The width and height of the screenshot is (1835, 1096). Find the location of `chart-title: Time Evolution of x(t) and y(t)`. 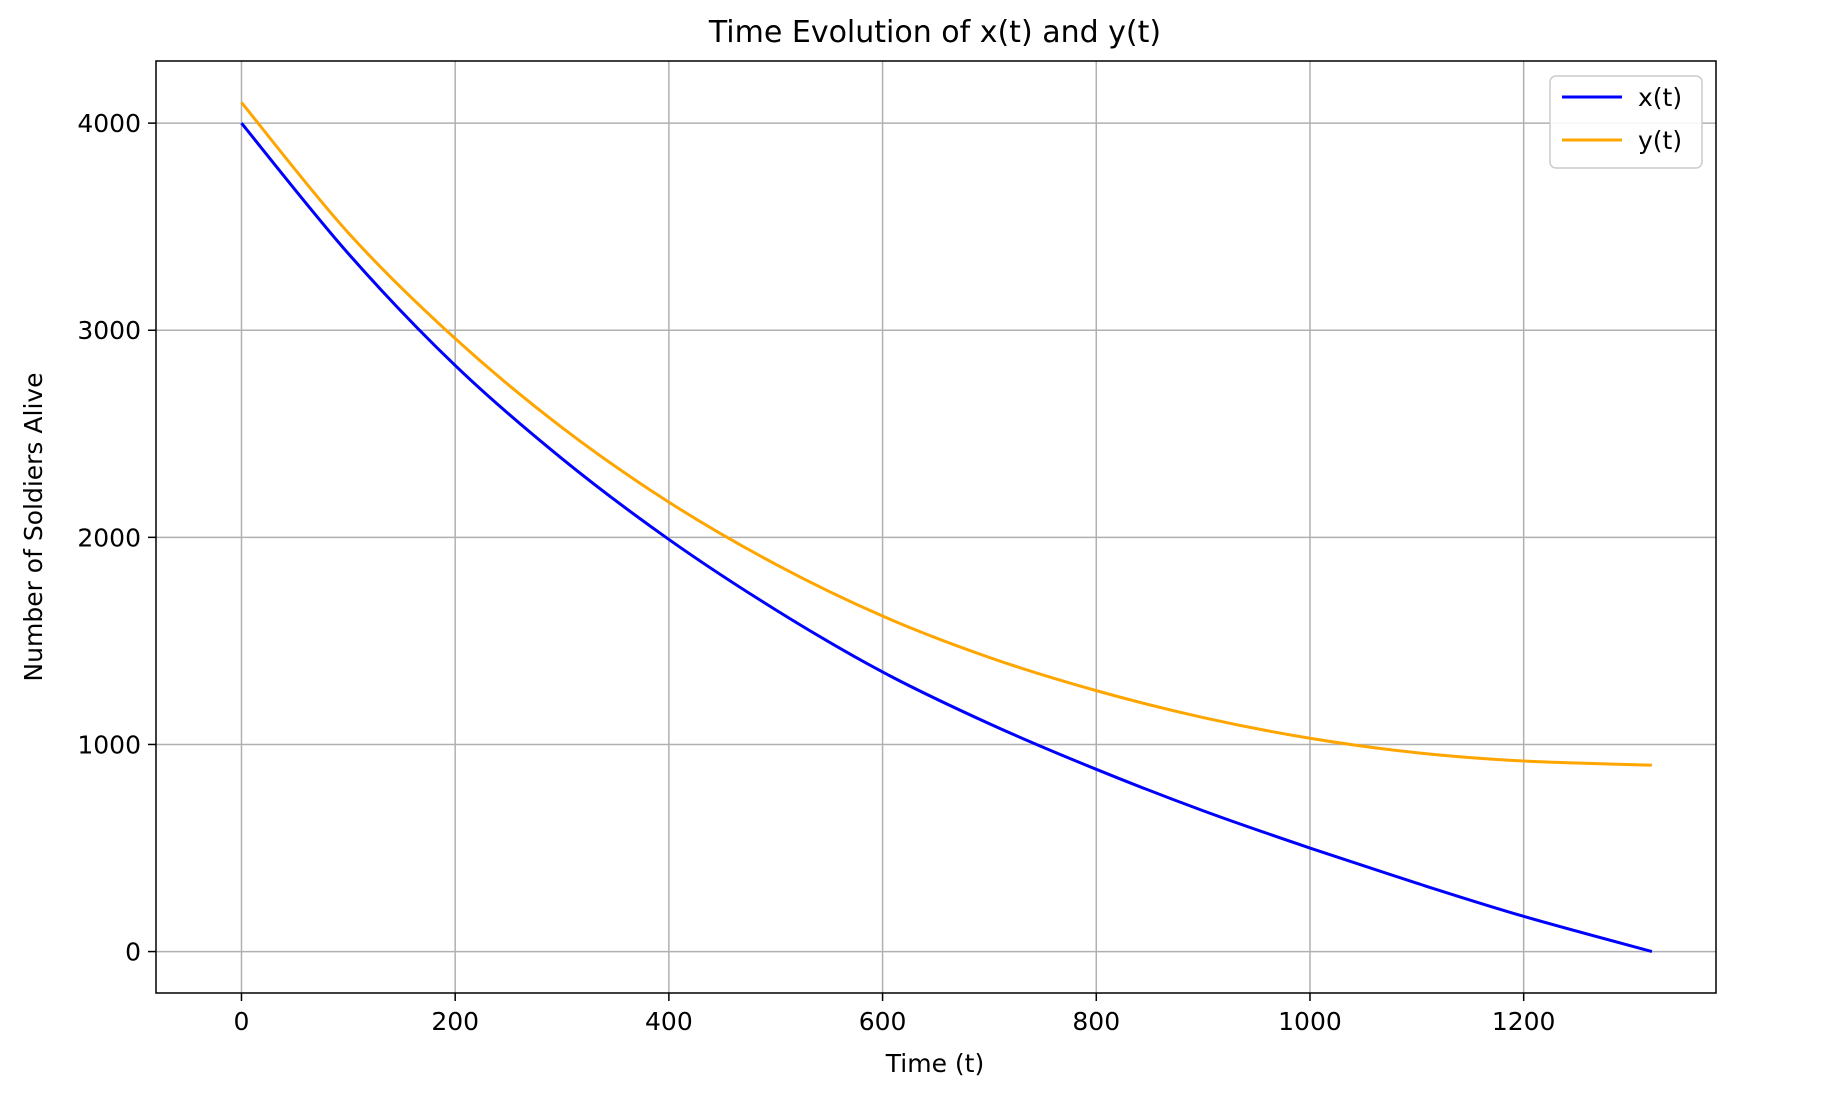

chart-title: Time Evolution of x(t) and y(t) is located at coordinates (934, 32).